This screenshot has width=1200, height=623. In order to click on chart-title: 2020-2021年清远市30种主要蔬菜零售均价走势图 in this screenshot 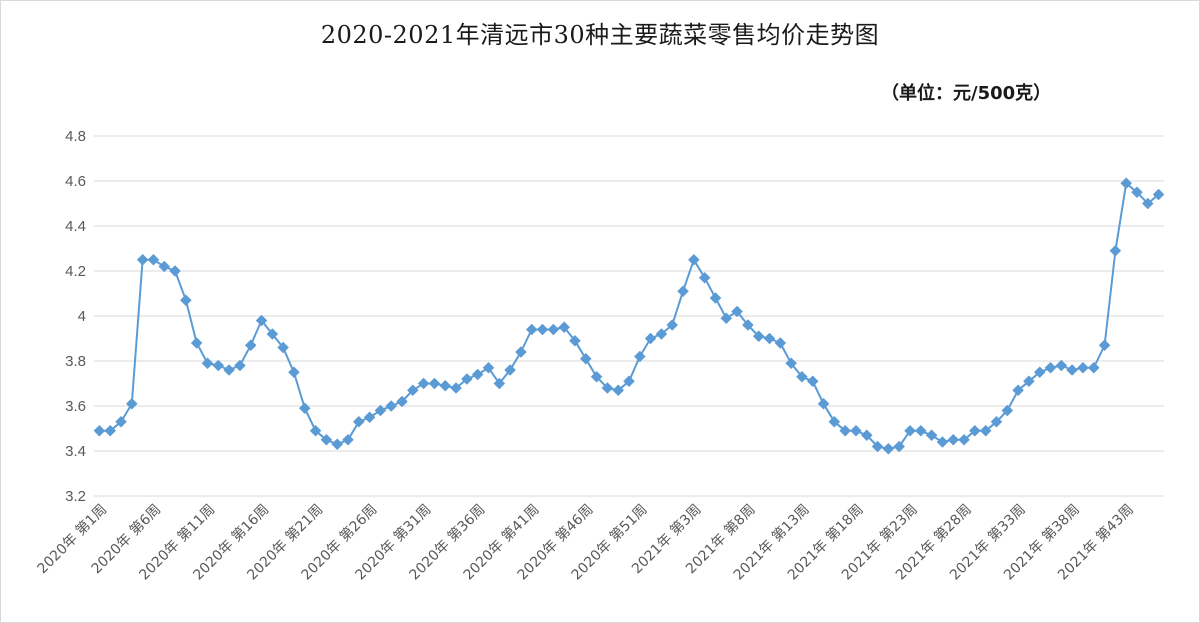, I will do `click(600, 35)`.